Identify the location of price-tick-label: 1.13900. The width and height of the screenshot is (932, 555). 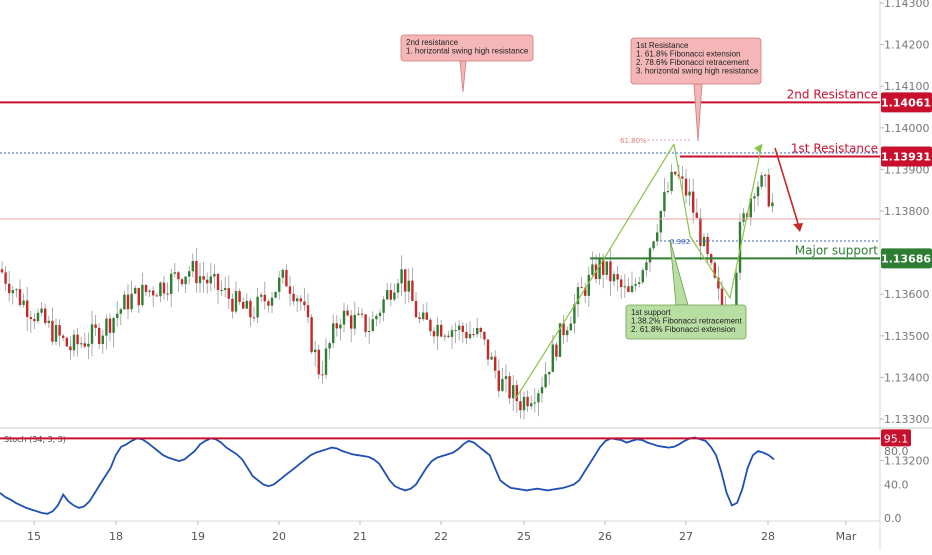
(907, 169).